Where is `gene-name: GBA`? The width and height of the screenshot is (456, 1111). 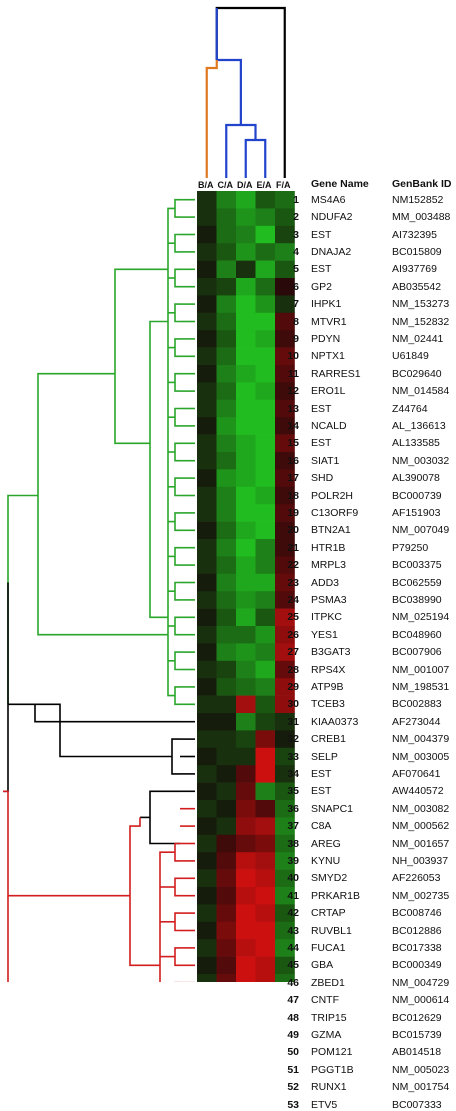 gene-name: GBA is located at coordinates (322, 965).